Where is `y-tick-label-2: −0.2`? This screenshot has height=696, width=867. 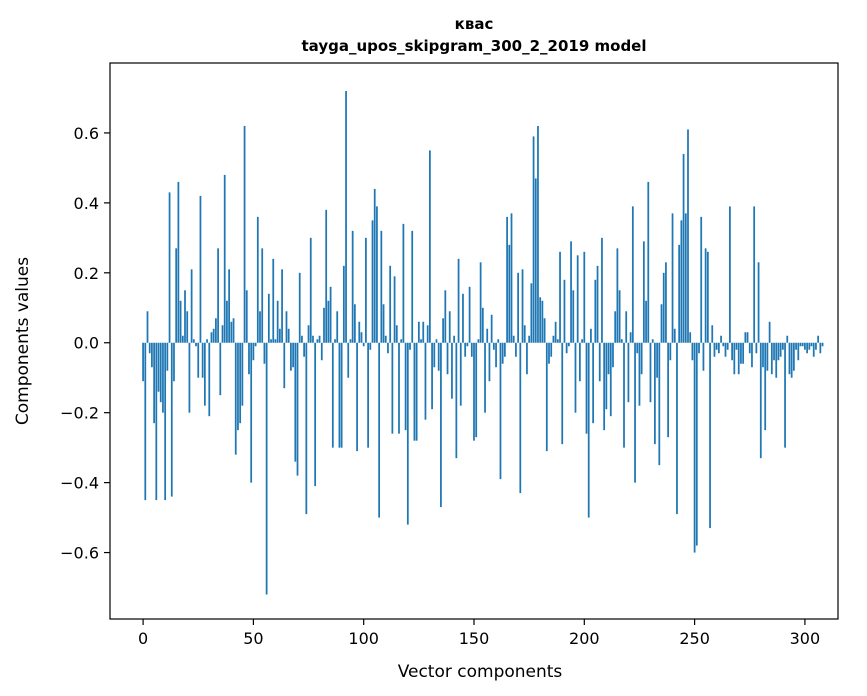
y-tick-label-2: −0.2 is located at coordinates (79, 413).